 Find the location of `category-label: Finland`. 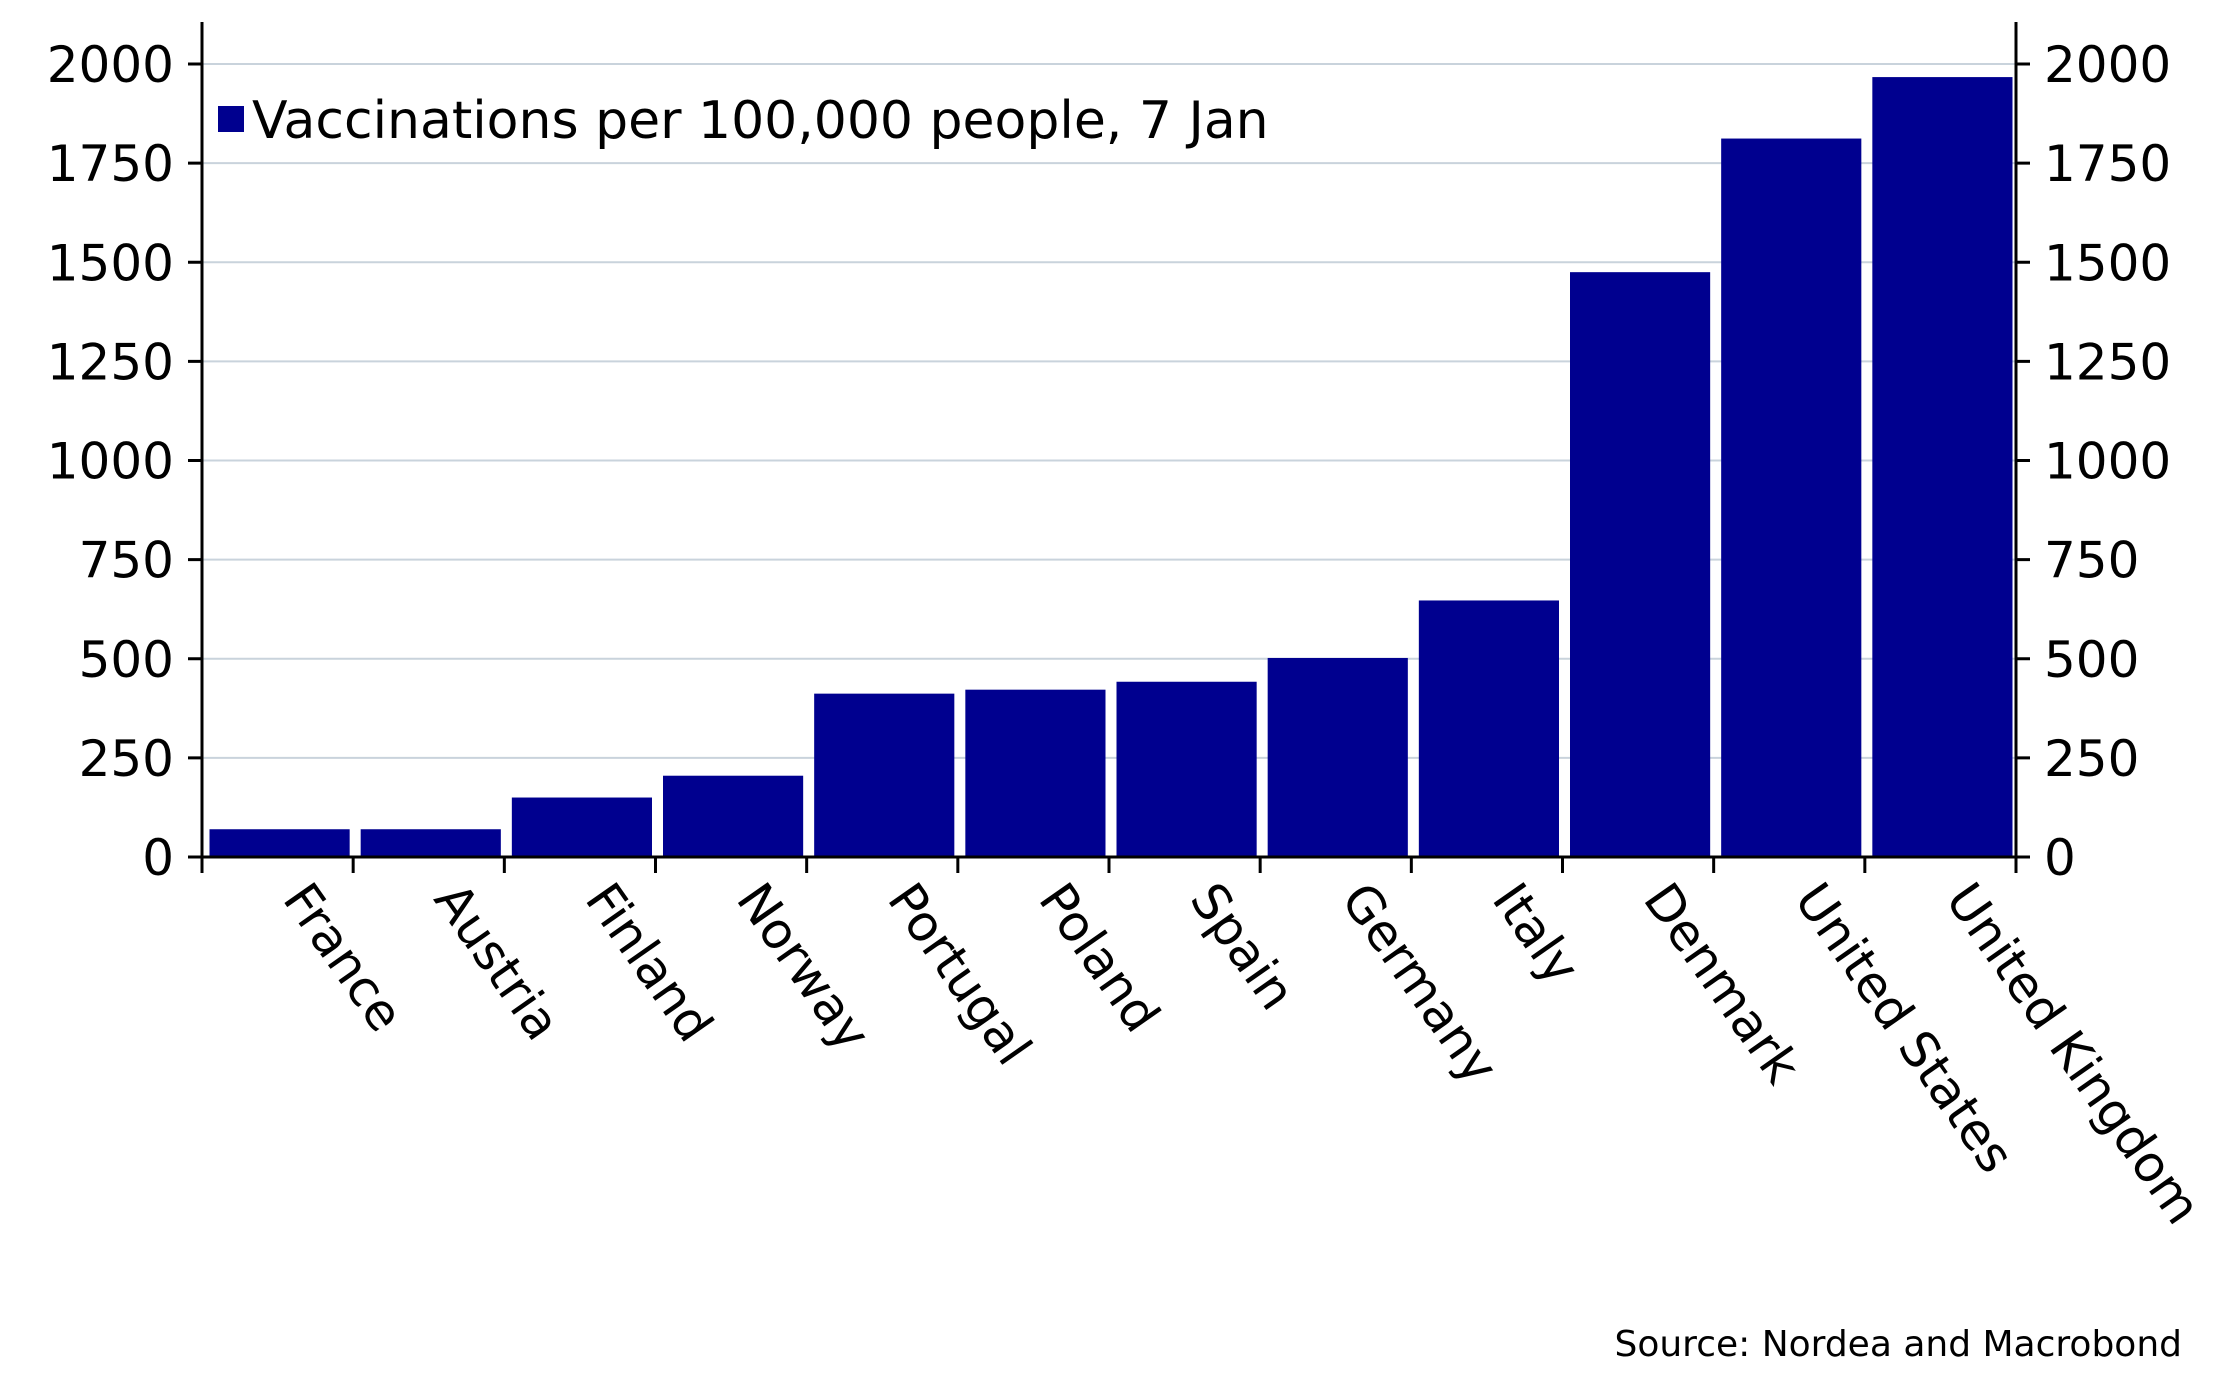

category-label: Finland is located at coordinates (649, 963).